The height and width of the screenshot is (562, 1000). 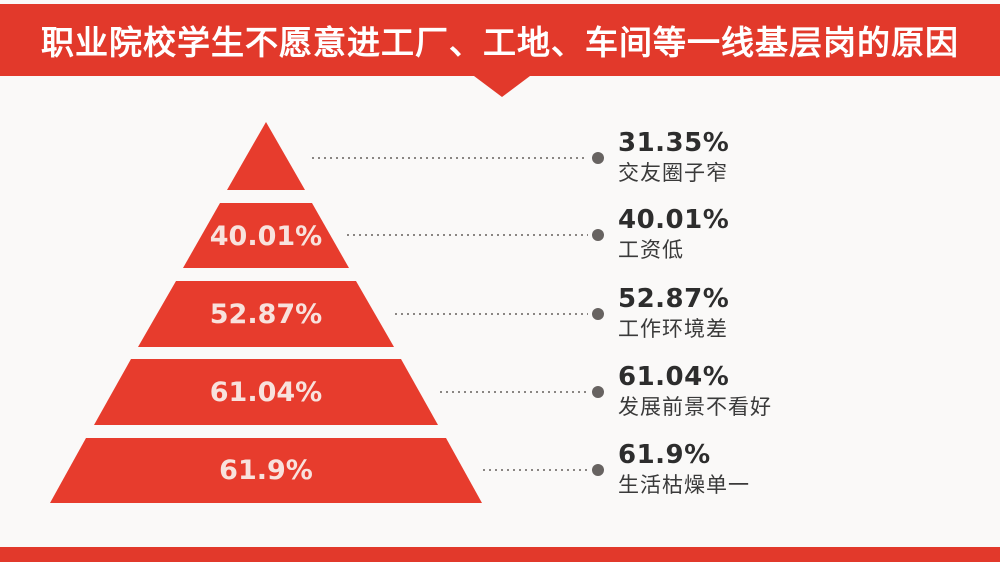 I want to click on annotation-level-3: 52.87% 工作环境差, so click(x=783, y=314).